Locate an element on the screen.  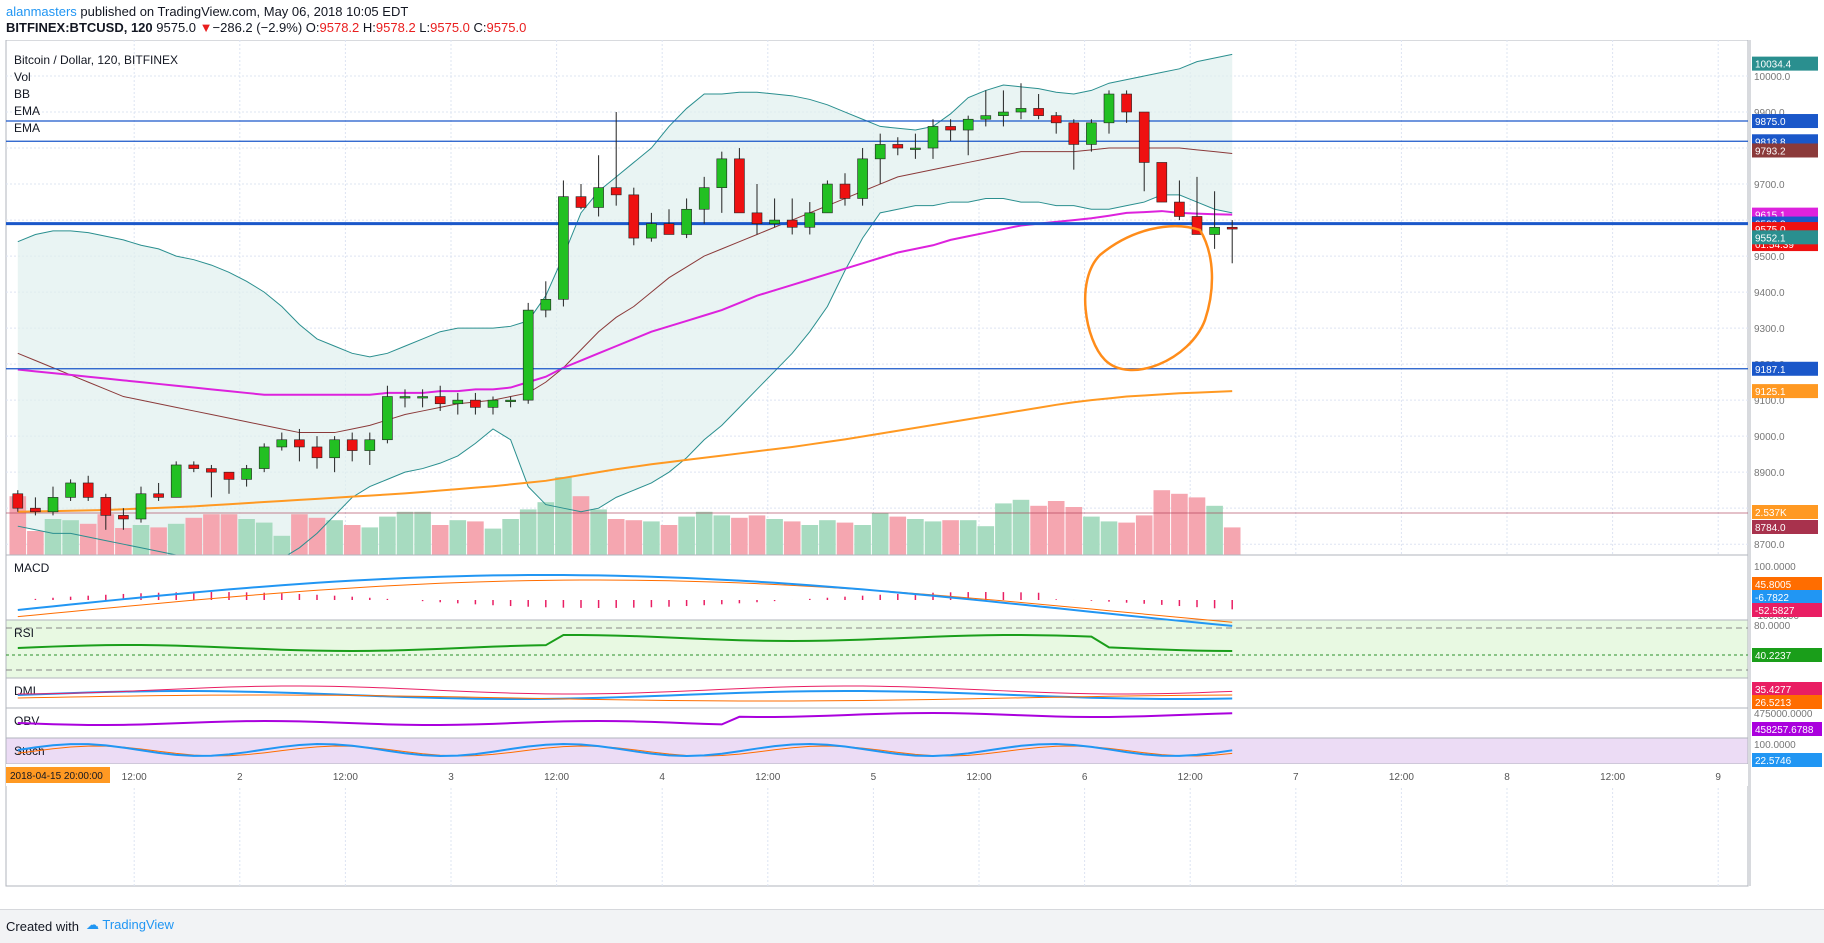
indicator-value-text: -6.7822 is located at coordinates (1772, 598).